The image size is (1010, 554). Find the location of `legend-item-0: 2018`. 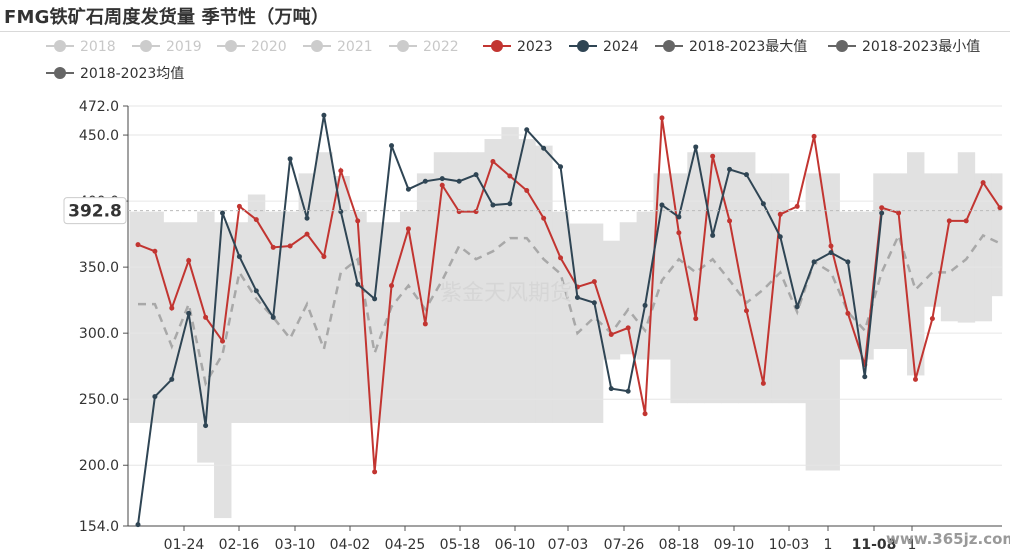

legend-item-0: 2018 is located at coordinates (81, 47).